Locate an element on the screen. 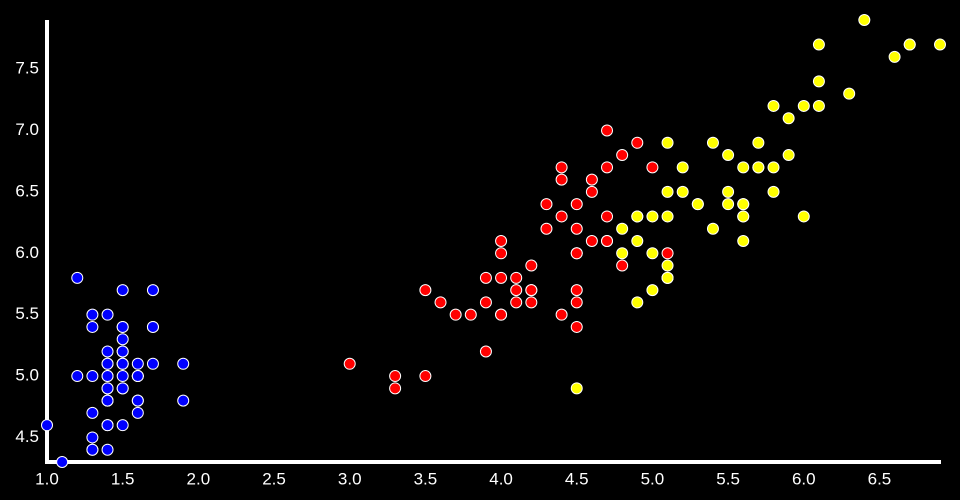 Image resolution: width=960 pixels, height=500 pixels. x-tick-label: 6.5 is located at coordinates (880, 478).